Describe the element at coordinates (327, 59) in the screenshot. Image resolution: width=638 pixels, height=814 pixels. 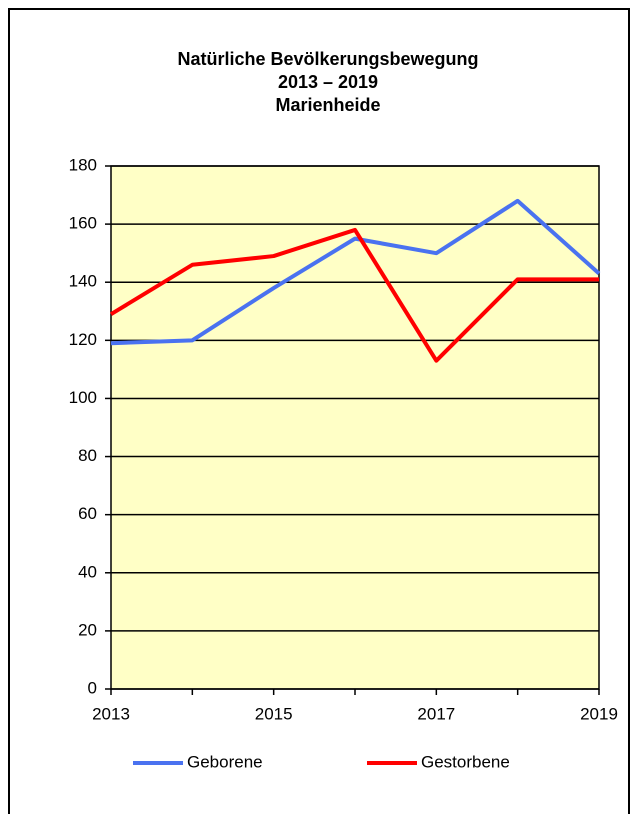
I see `chart-title: Natürliche Bevölkerungsbewegung` at that location.